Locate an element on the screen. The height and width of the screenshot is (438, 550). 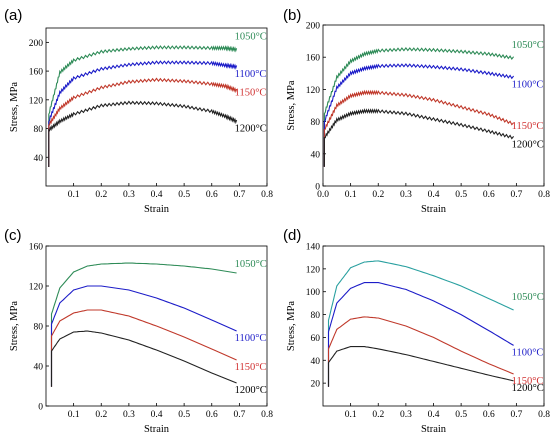
y-tick-label: 60 is located at coordinates (316, 339).